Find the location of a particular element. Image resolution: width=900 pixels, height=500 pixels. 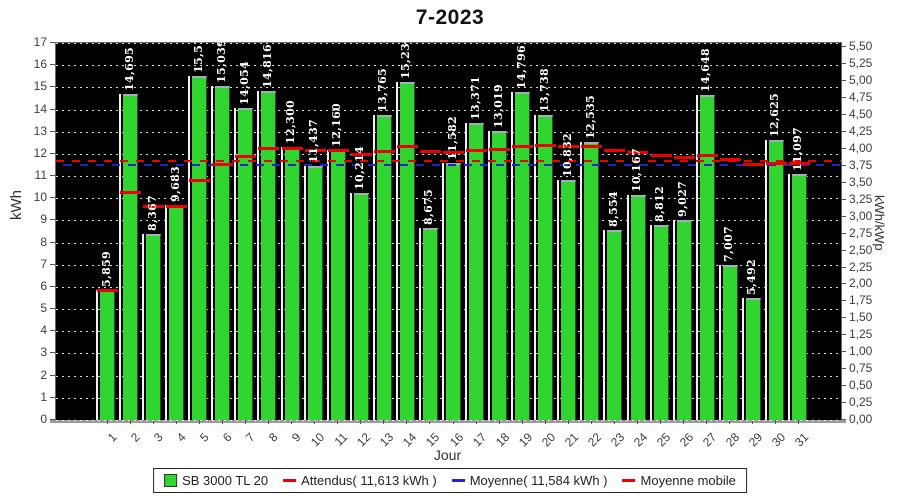

bar-value-label: 14,648 is located at coordinates (705, 70).